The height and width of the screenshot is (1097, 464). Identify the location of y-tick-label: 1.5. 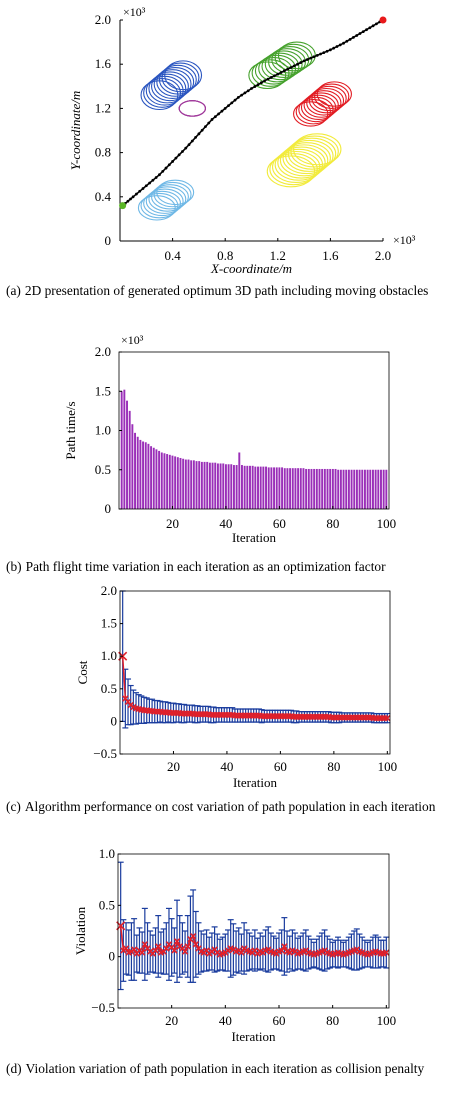
(103, 390).